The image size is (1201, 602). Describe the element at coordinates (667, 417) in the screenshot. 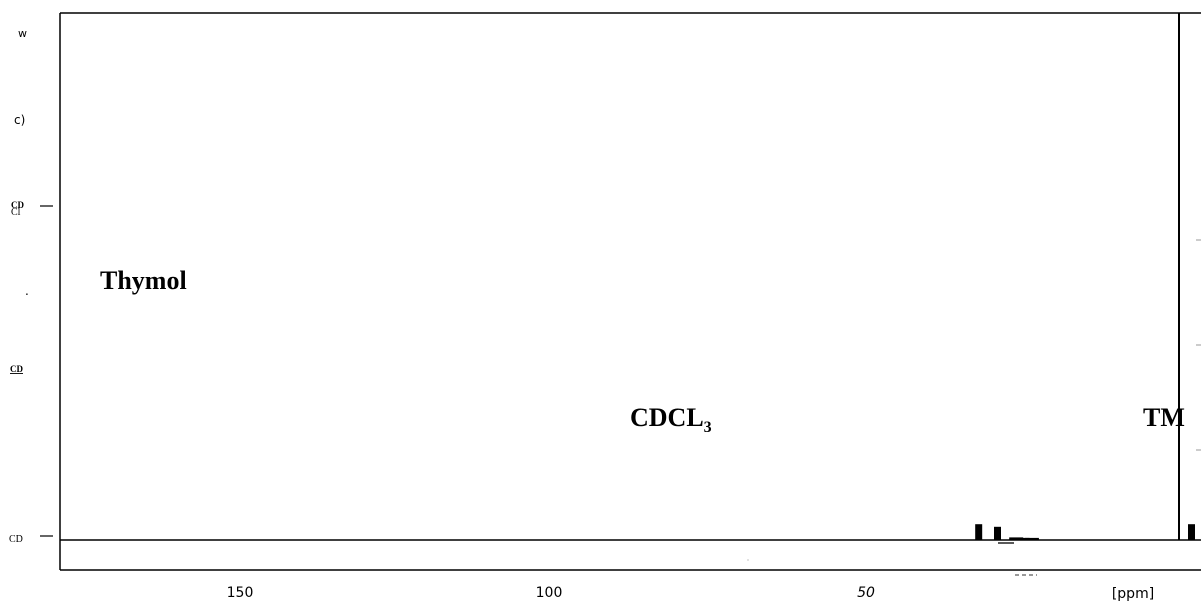

I see `annotation-cdcl3-main: CDCL` at that location.